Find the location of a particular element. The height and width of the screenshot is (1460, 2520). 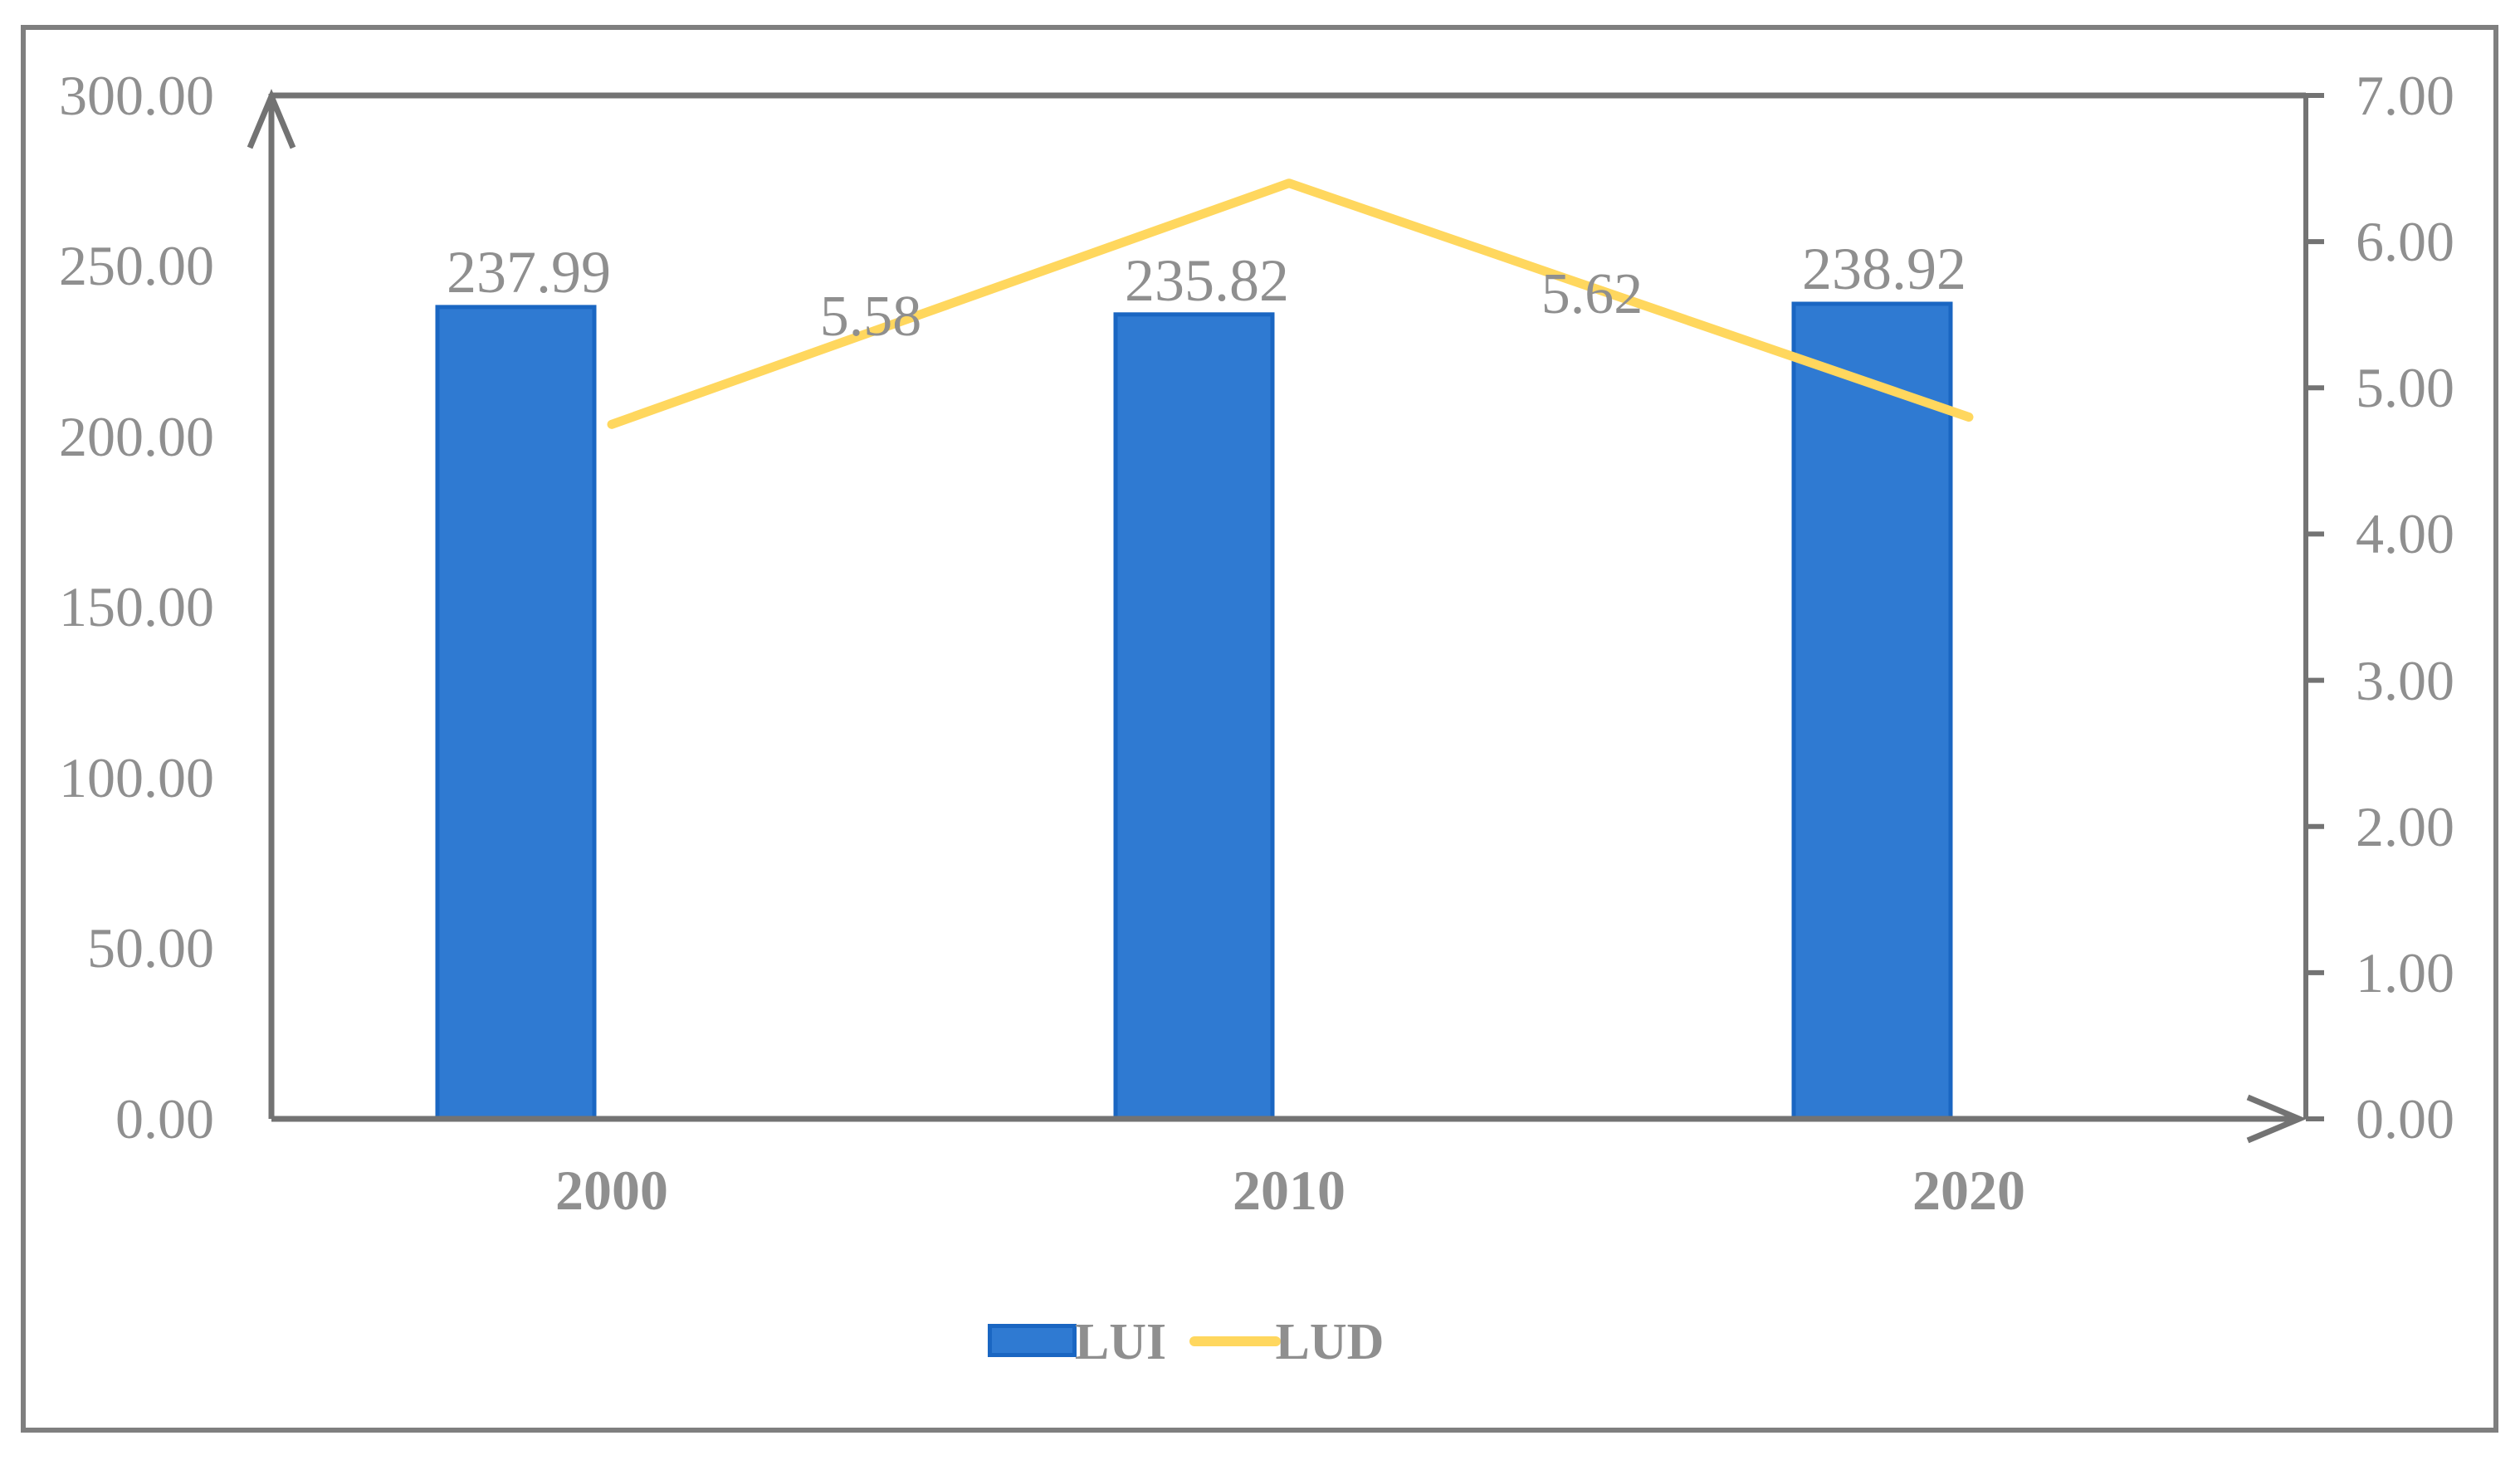

left-axis-tick-label: 200.00 is located at coordinates (136, 436).